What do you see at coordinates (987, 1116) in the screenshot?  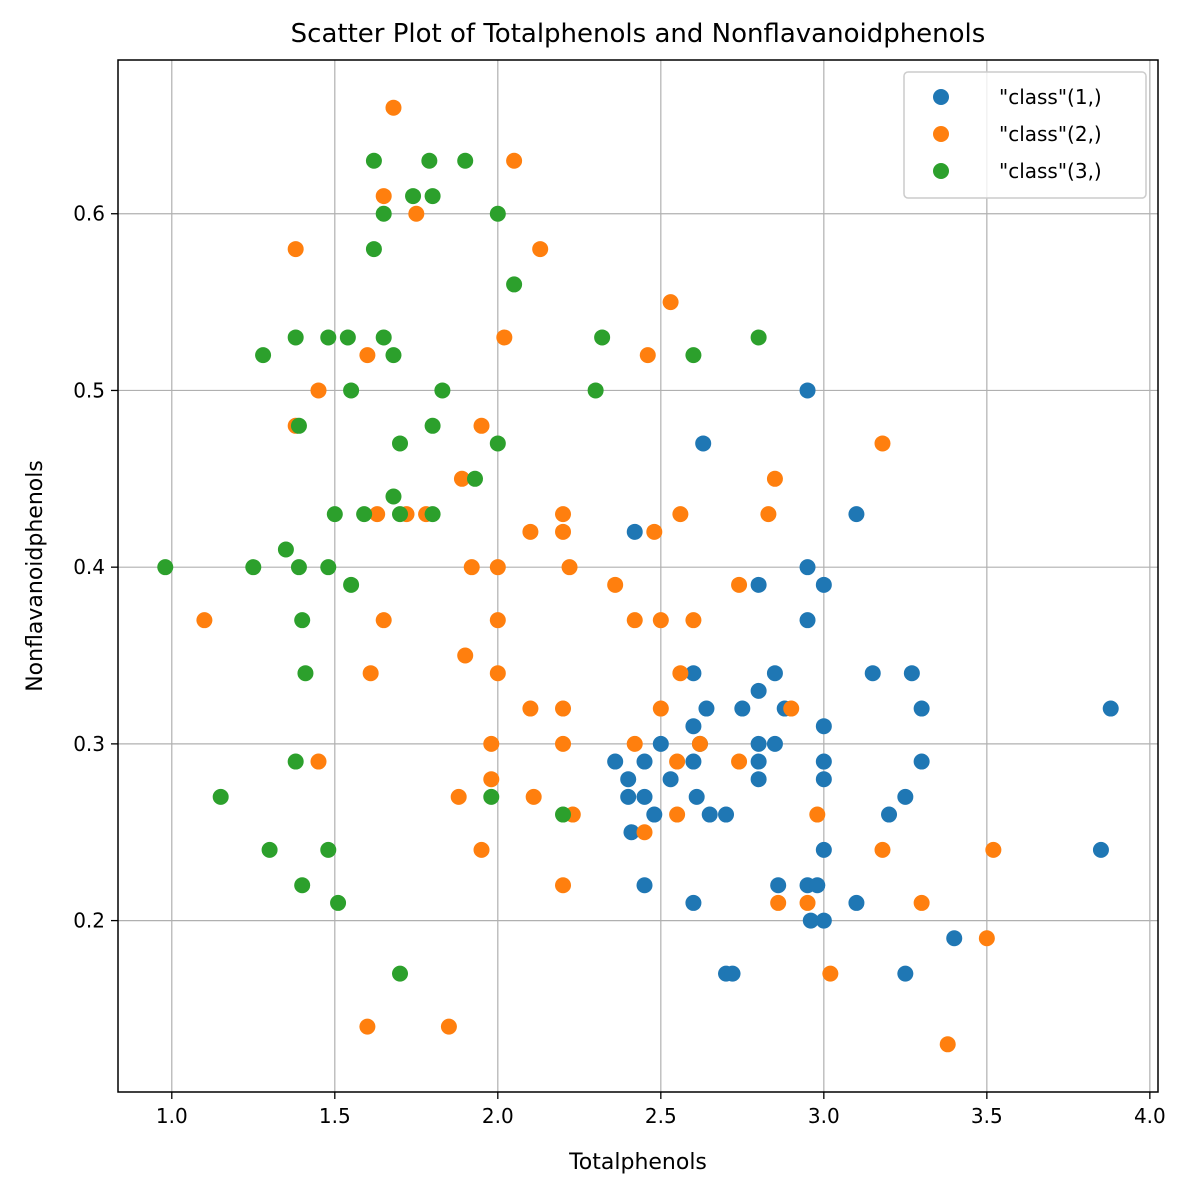 I see `x-tick-label: 3.5` at bounding box center [987, 1116].